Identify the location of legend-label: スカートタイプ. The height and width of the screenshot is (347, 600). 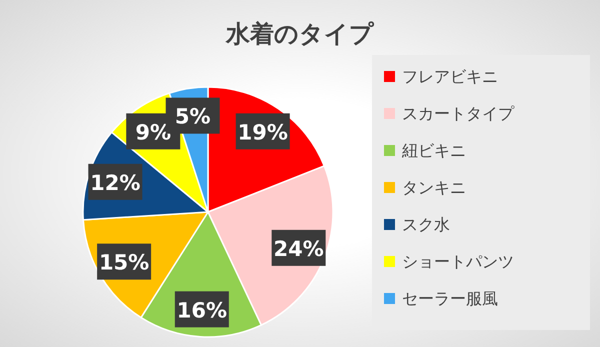
(458, 113).